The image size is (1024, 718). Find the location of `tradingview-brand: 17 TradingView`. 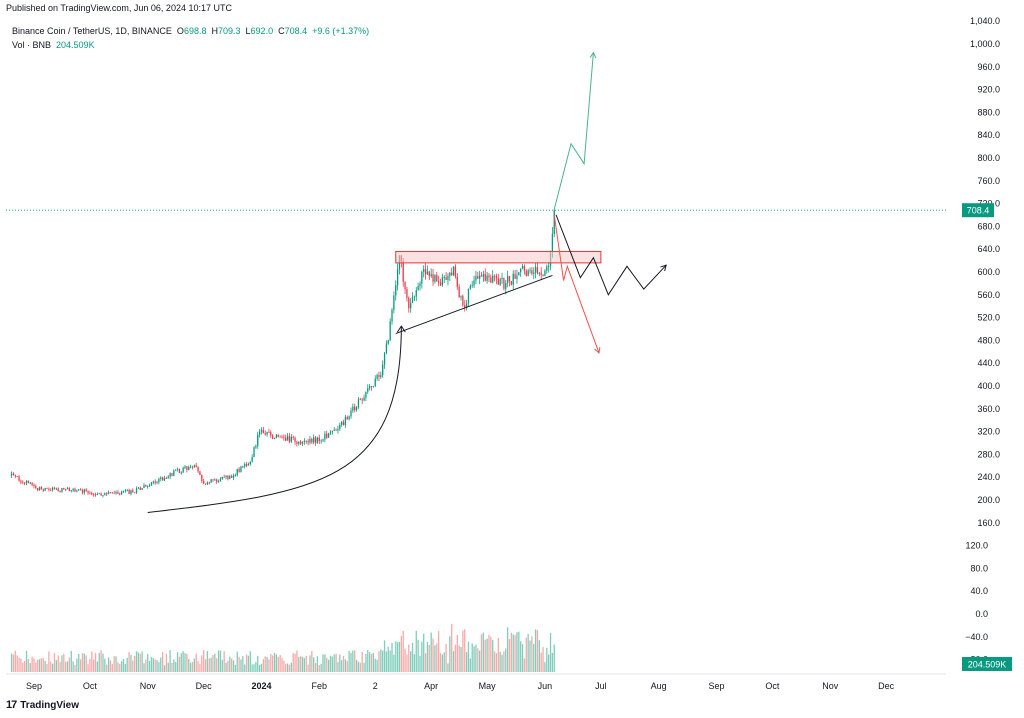

tradingview-brand: 17 TradingView is located at coordinates (42, 705).